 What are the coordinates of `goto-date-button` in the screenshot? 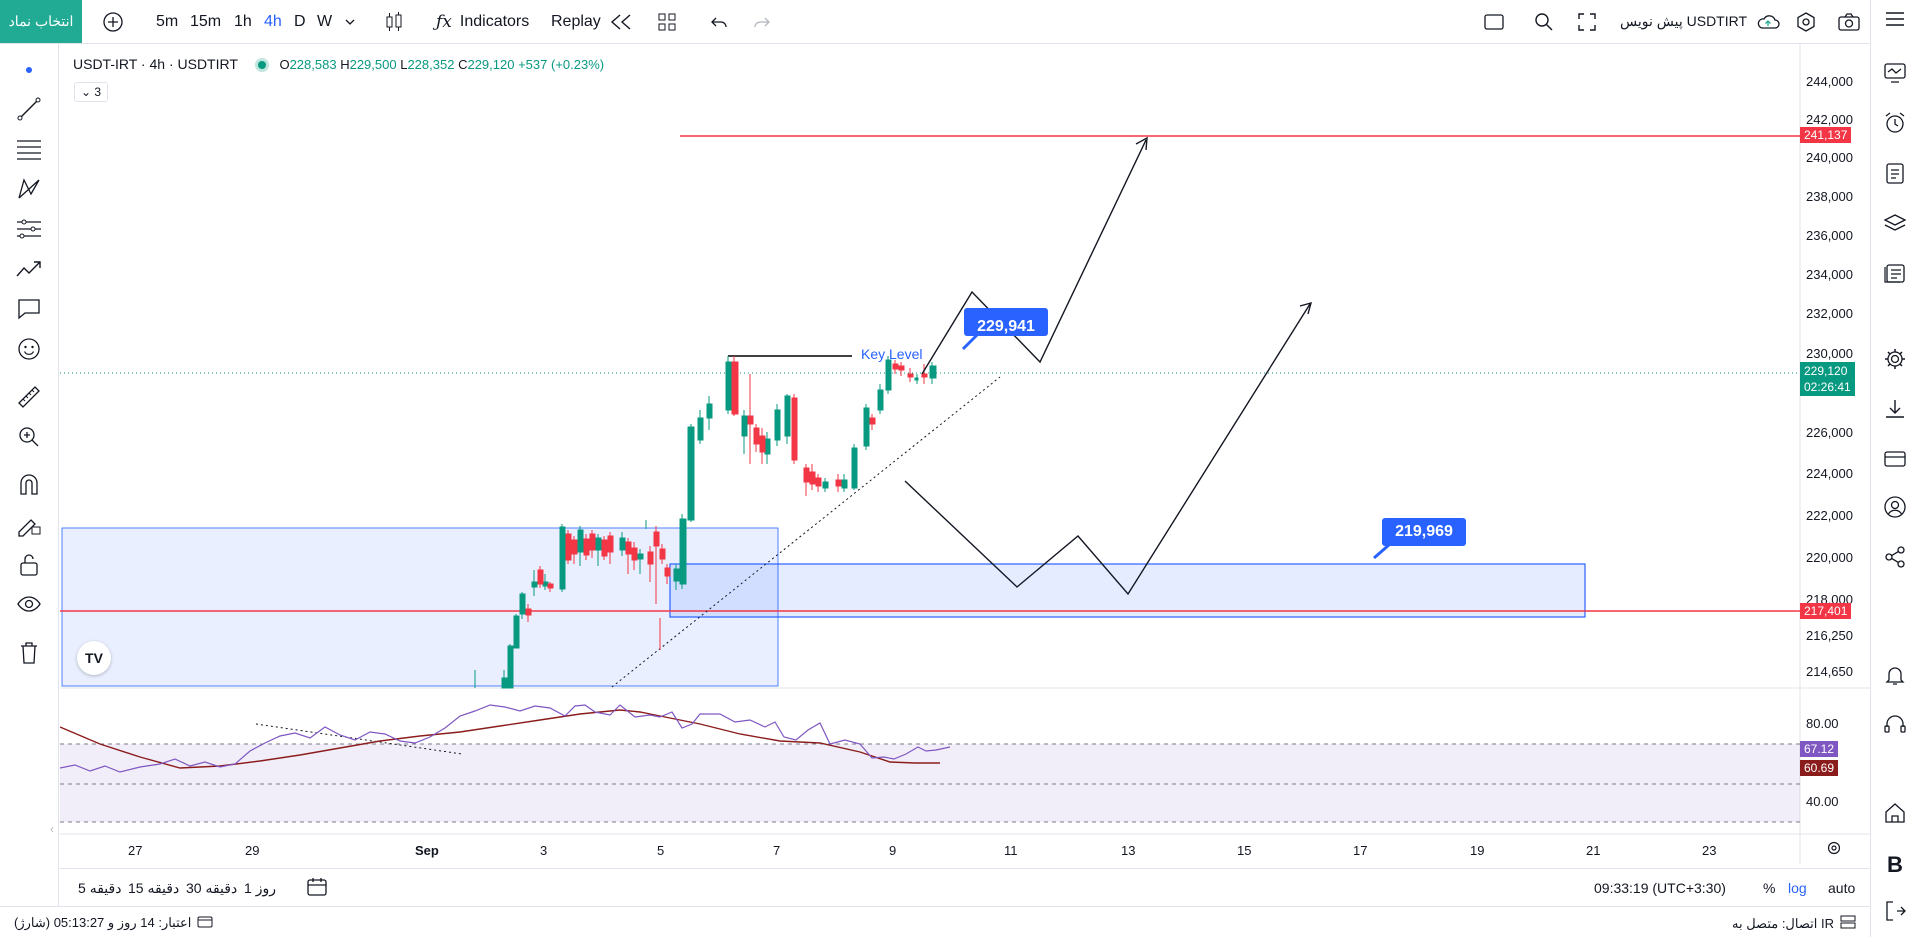 It's located at (317, 888).